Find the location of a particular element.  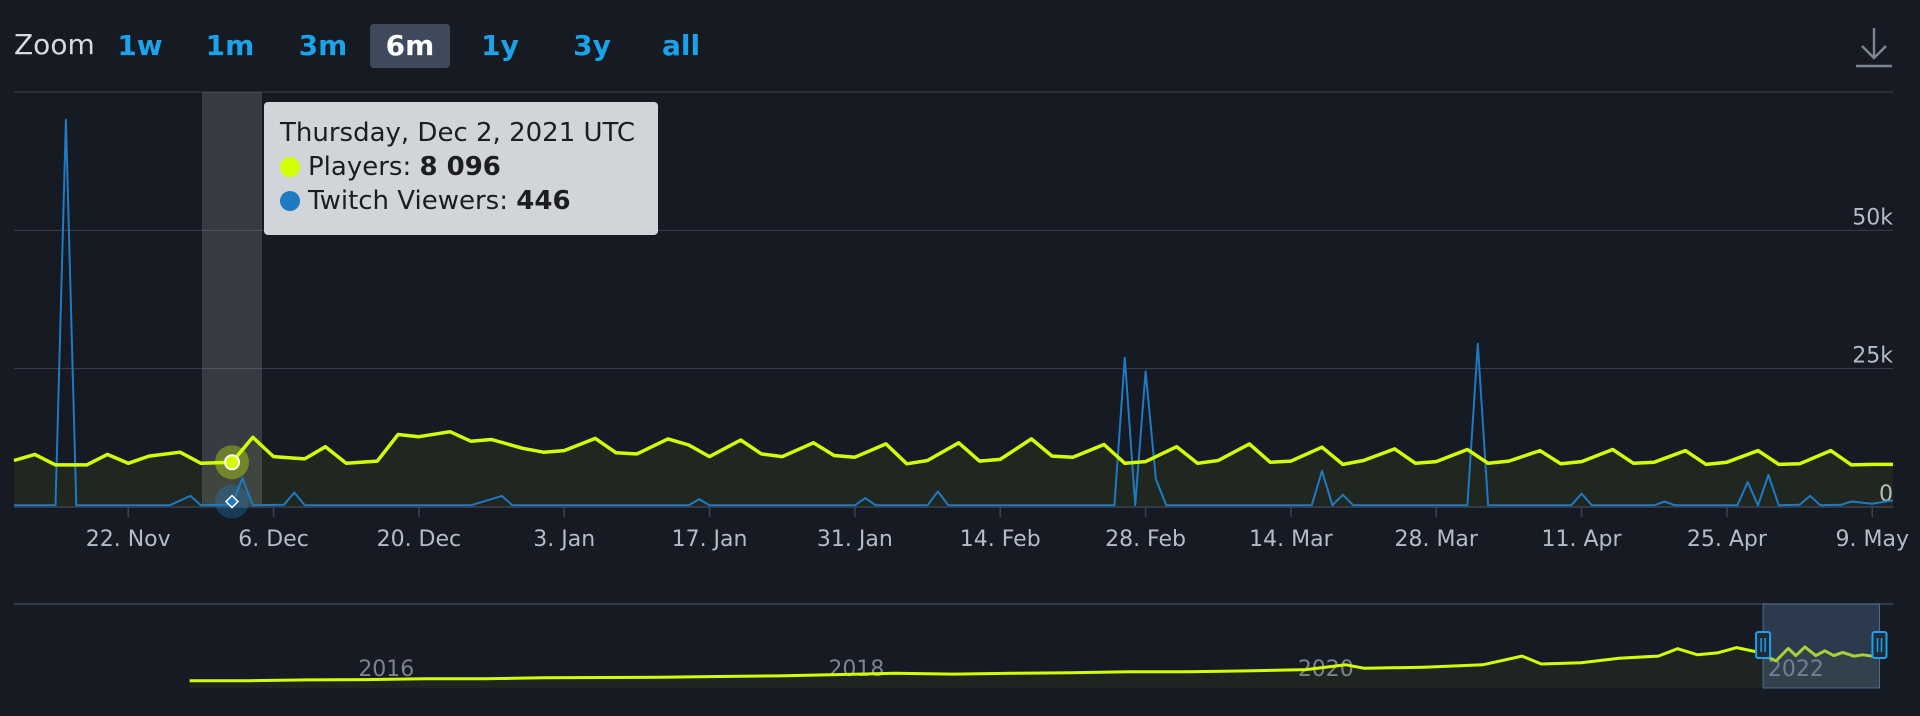

tooltip-twitch-value: 446 is located at coordinates (543, 201).